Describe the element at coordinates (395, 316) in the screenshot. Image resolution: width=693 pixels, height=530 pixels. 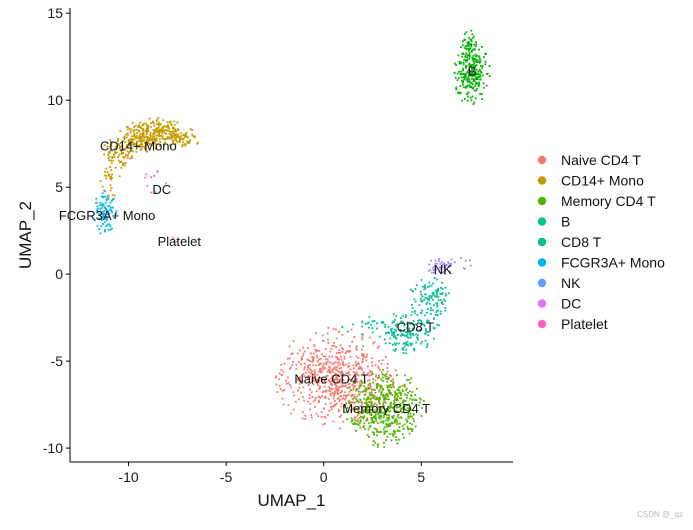
I see `series-cd8-t` at that location.